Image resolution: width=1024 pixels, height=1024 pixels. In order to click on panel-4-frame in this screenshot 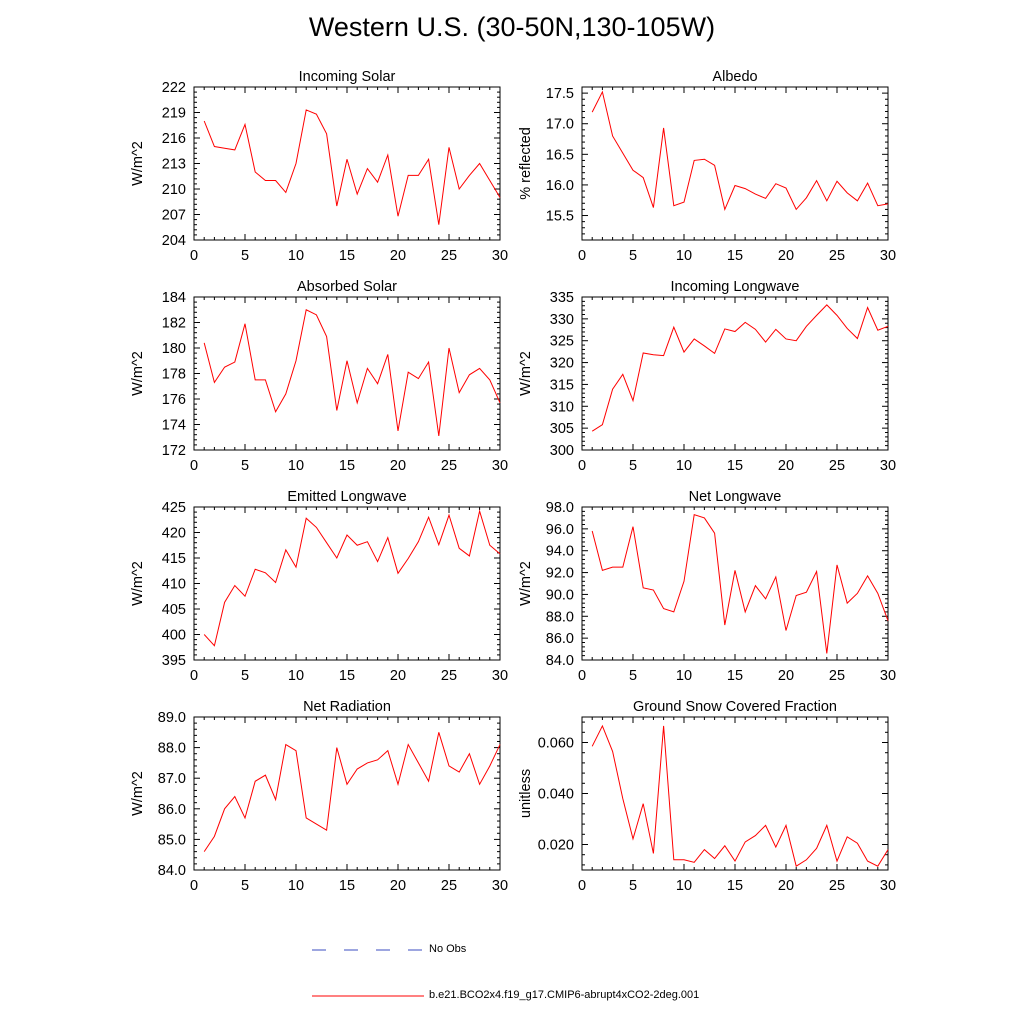, I will do `click(735, 373)`.